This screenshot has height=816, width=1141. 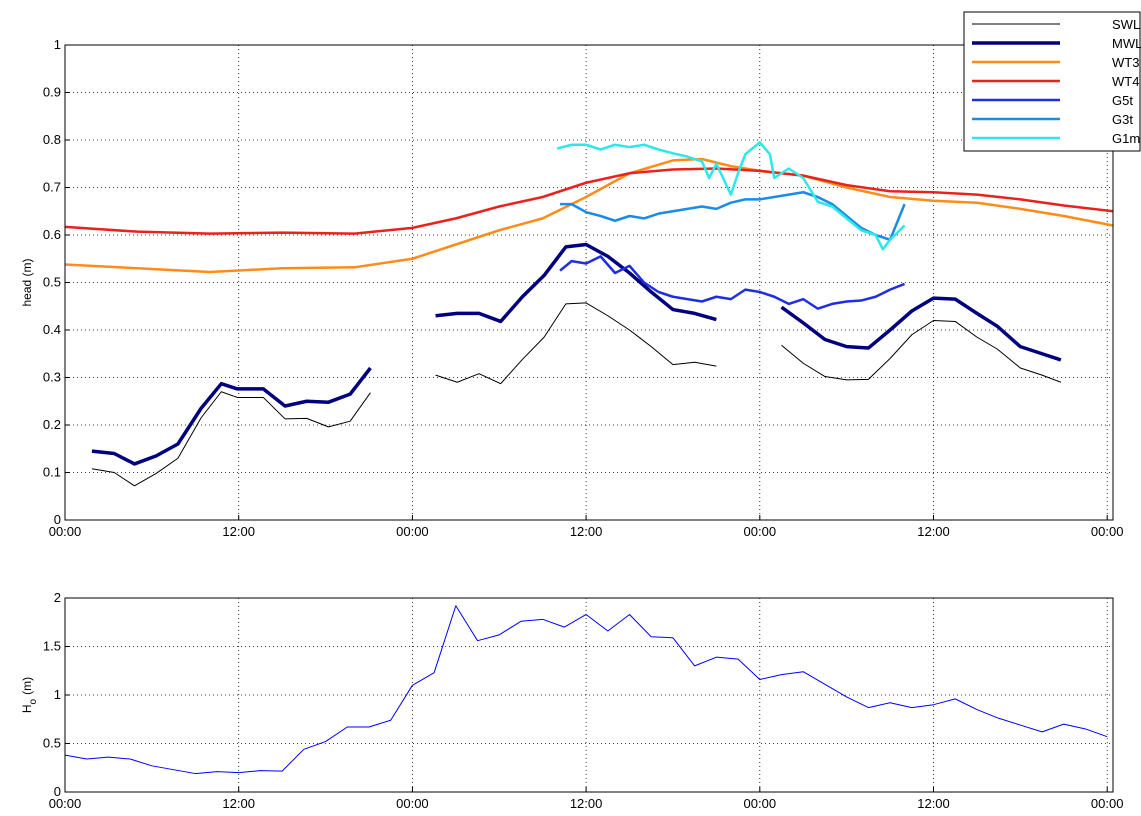 I want to click on legend-label: WT4, so click(x=1125, y=81).